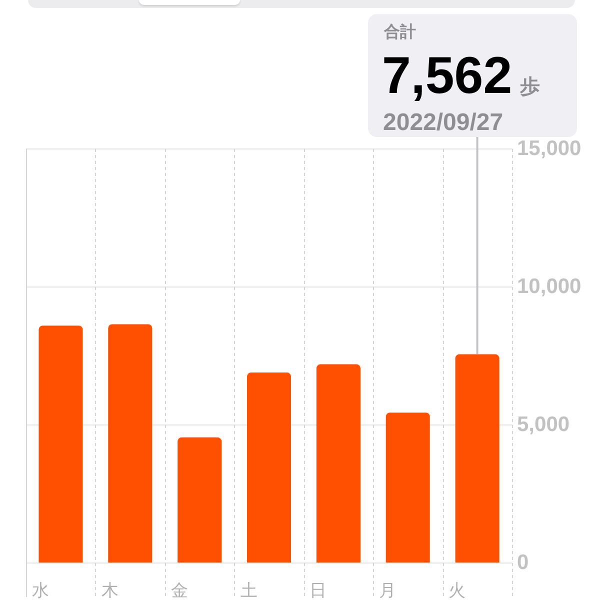 This screenshot has width=600, height=600. Describe the element at coordinates (387, 590) in the screenshot. I see `x-tick-label: 月` at that location.